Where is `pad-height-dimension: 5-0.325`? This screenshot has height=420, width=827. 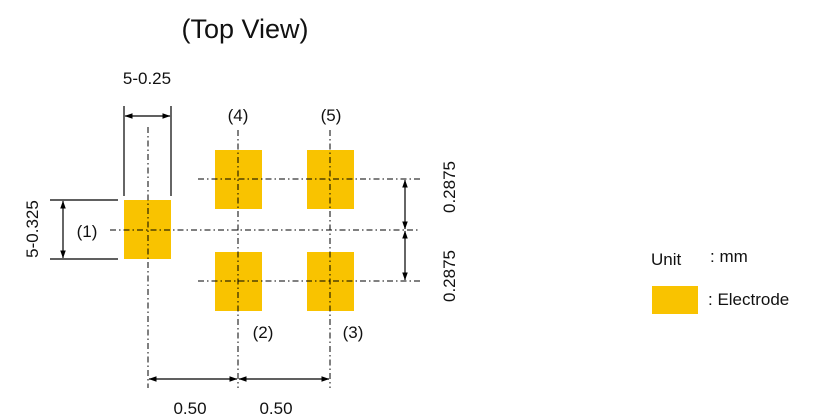
pad-height-dimension: 5-0.325 is located at coordinates (70, 229).